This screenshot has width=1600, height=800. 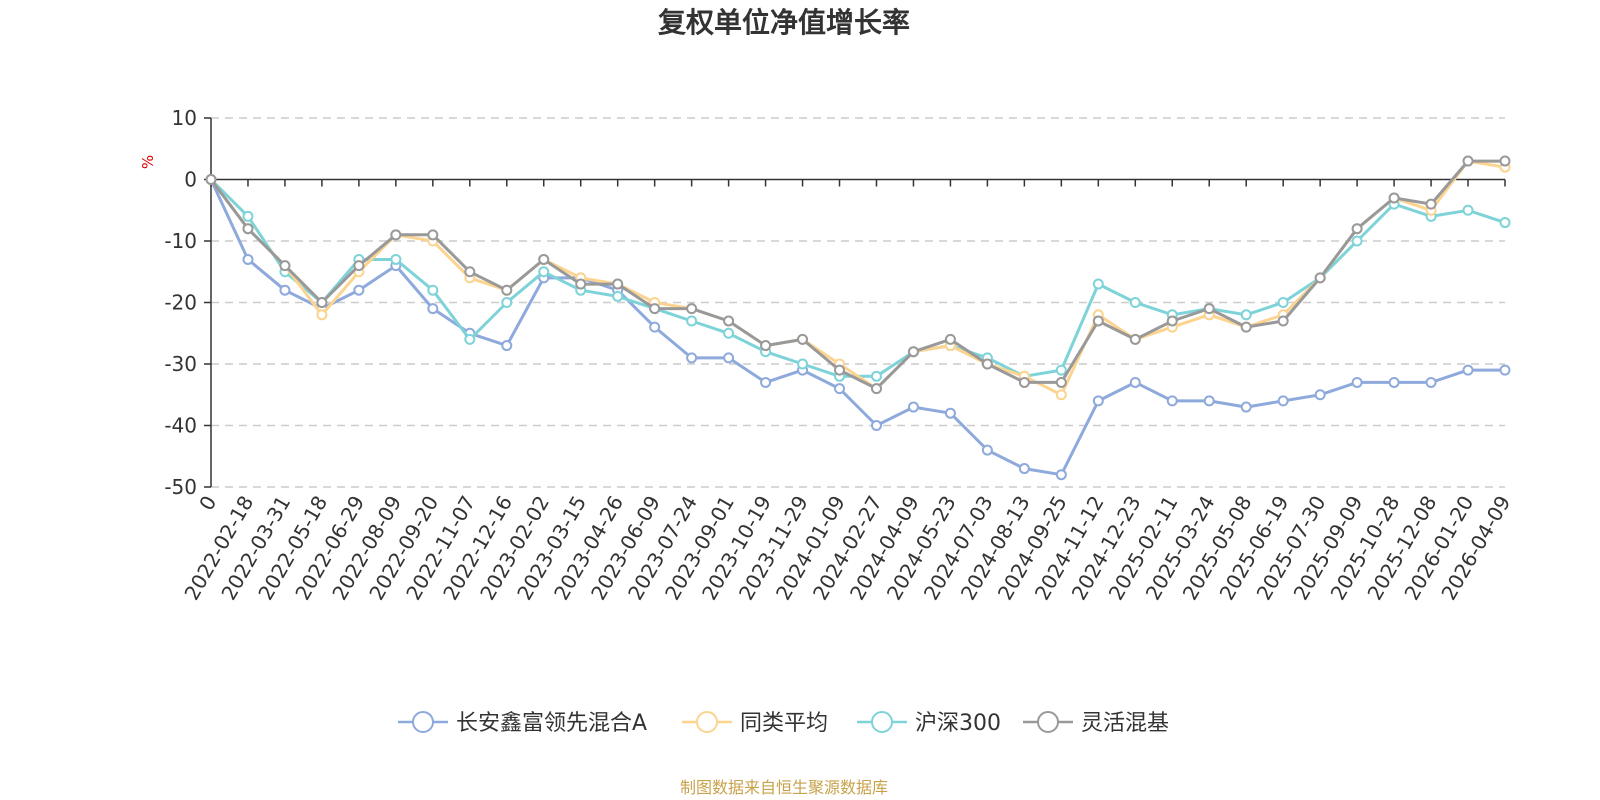 What do you see at coordinates (180, 241) in the screenshot?
I see `y-tick-label: -10` at bounding box center [180, 241].